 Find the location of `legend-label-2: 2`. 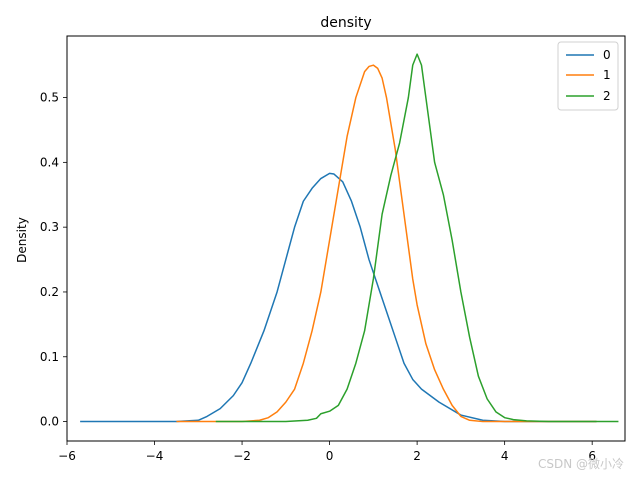

legend-label-2: 2 is located at coordinates (607, 96).